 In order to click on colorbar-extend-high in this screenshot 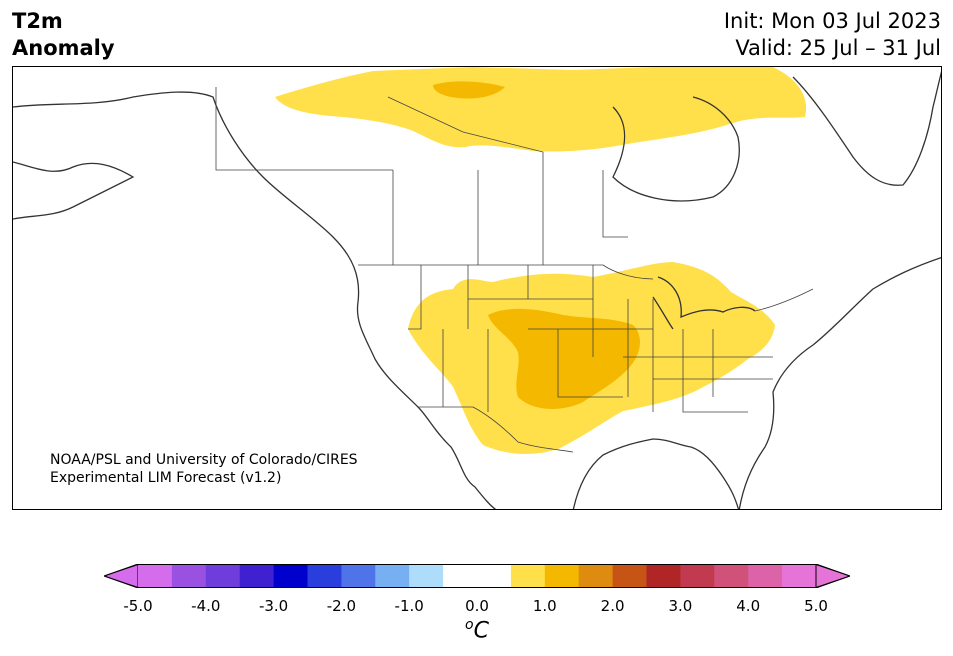, I will do `click(832, 576)`.